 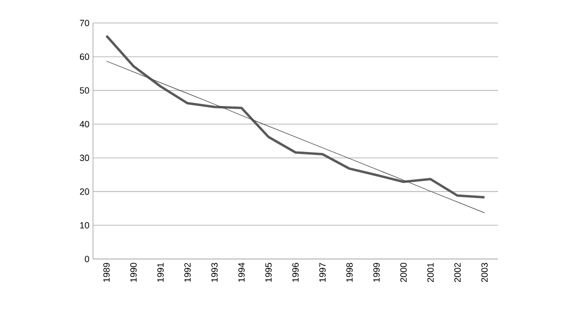 What do you see at coordinates (295, 272) in the screenshot?
I see `x-tick-label: 1996` at bounding box center [295, 272].